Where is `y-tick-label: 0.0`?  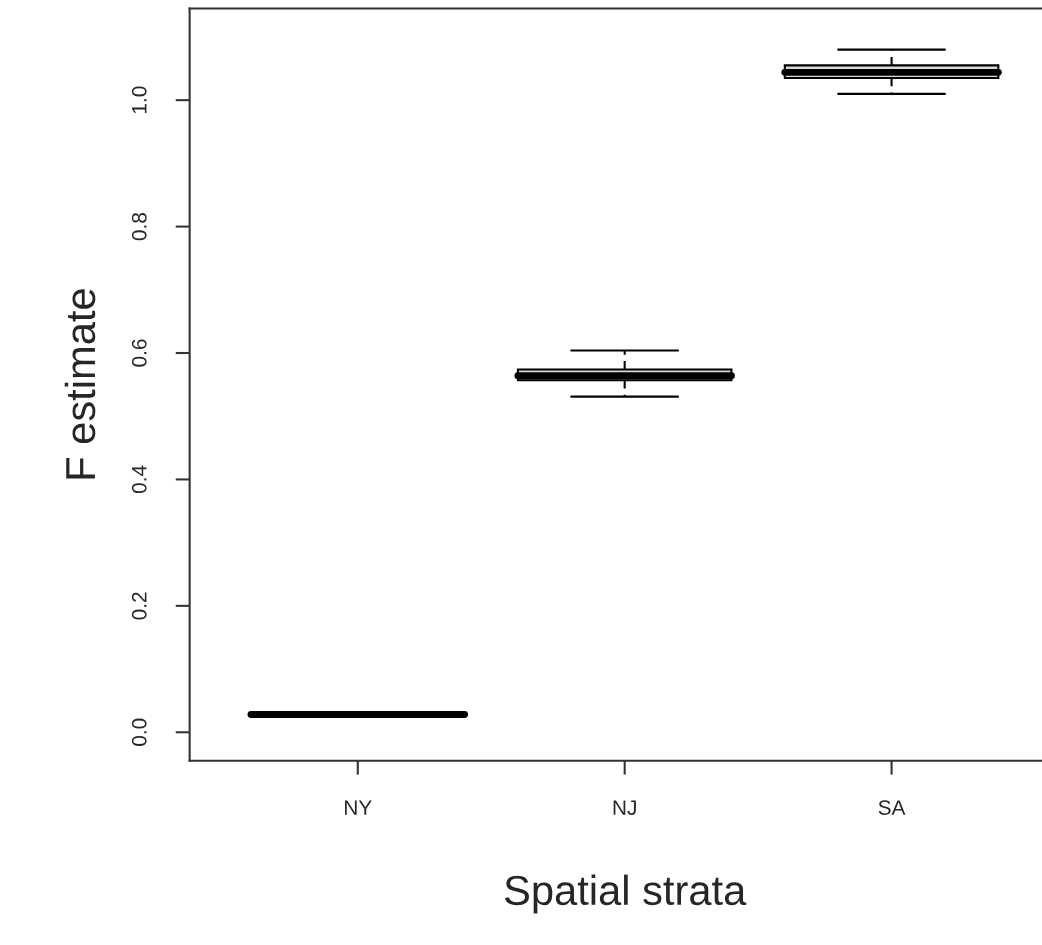 y-tick-label: 0.0 is located at coordinates (139, 732).